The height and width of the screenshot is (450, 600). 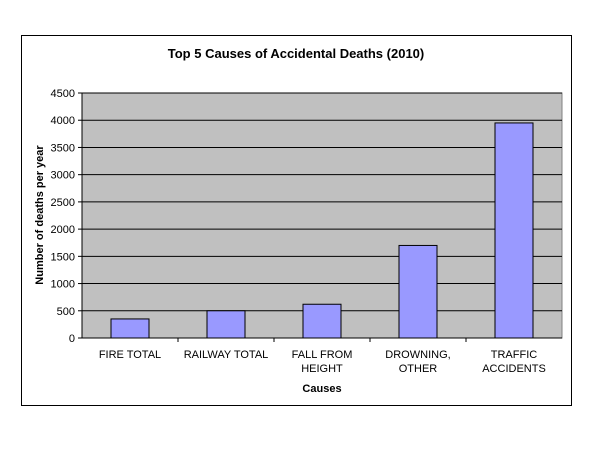 What do you see at coordinates (514, 362) in the screenshot?
I see `x-category-label: TRAFFIC ACCIDENTS` at bounding box center [514, 362].